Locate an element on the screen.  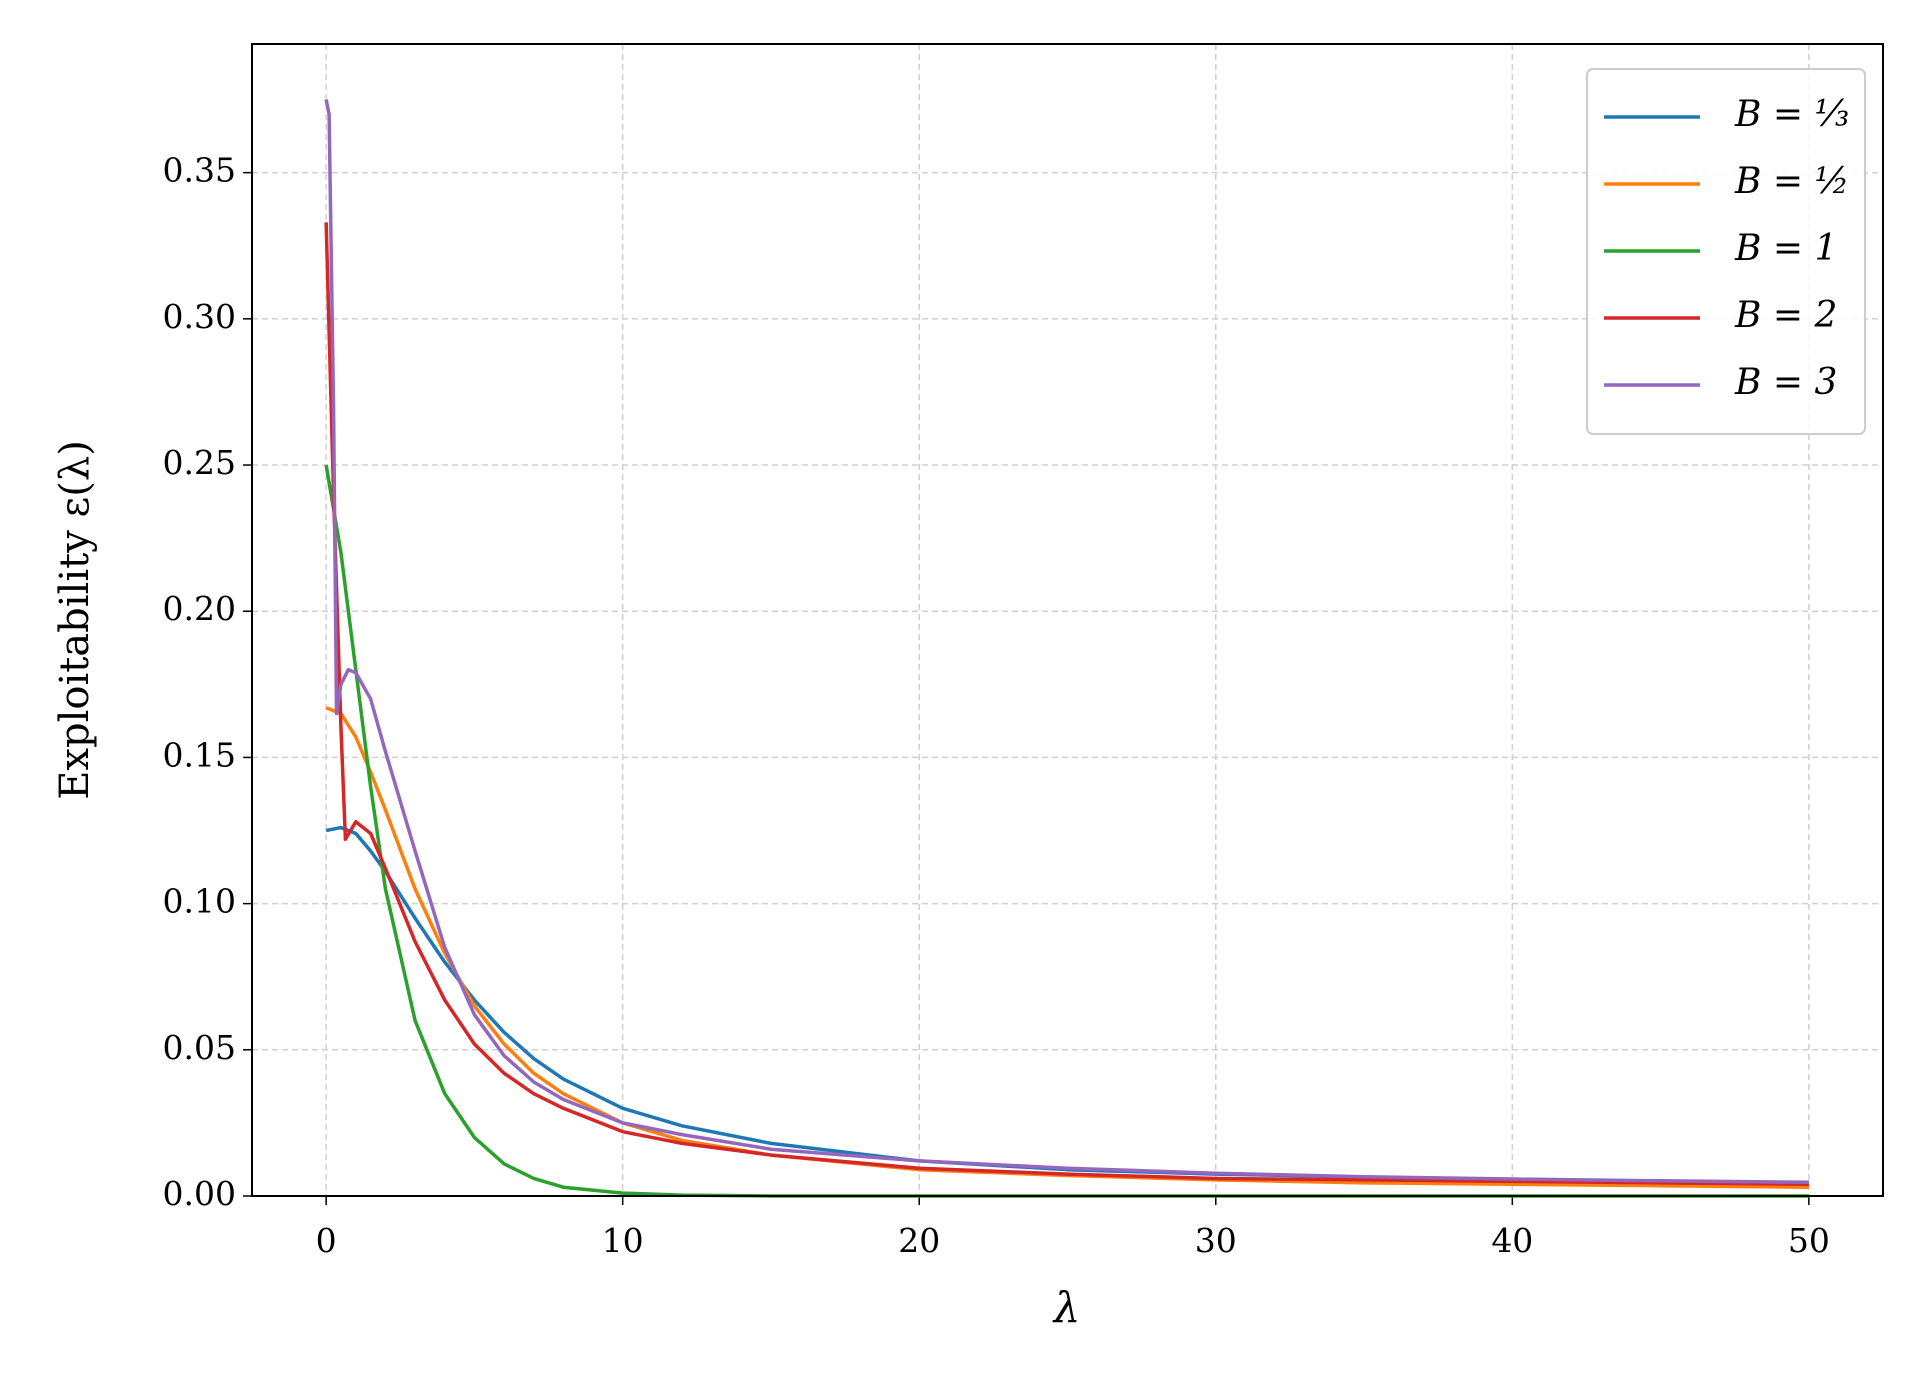
legend-box is located at coordinates (1726, 251).